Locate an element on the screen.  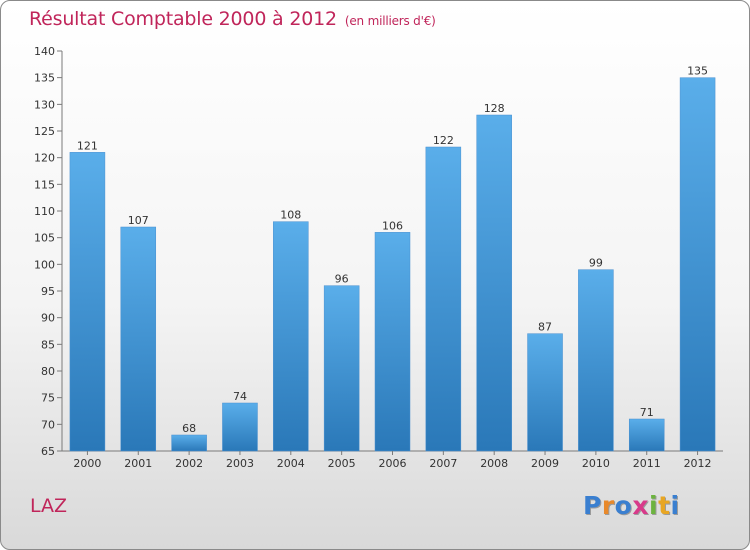
y-tick-label: 120 is located at coordinates (44, 158).